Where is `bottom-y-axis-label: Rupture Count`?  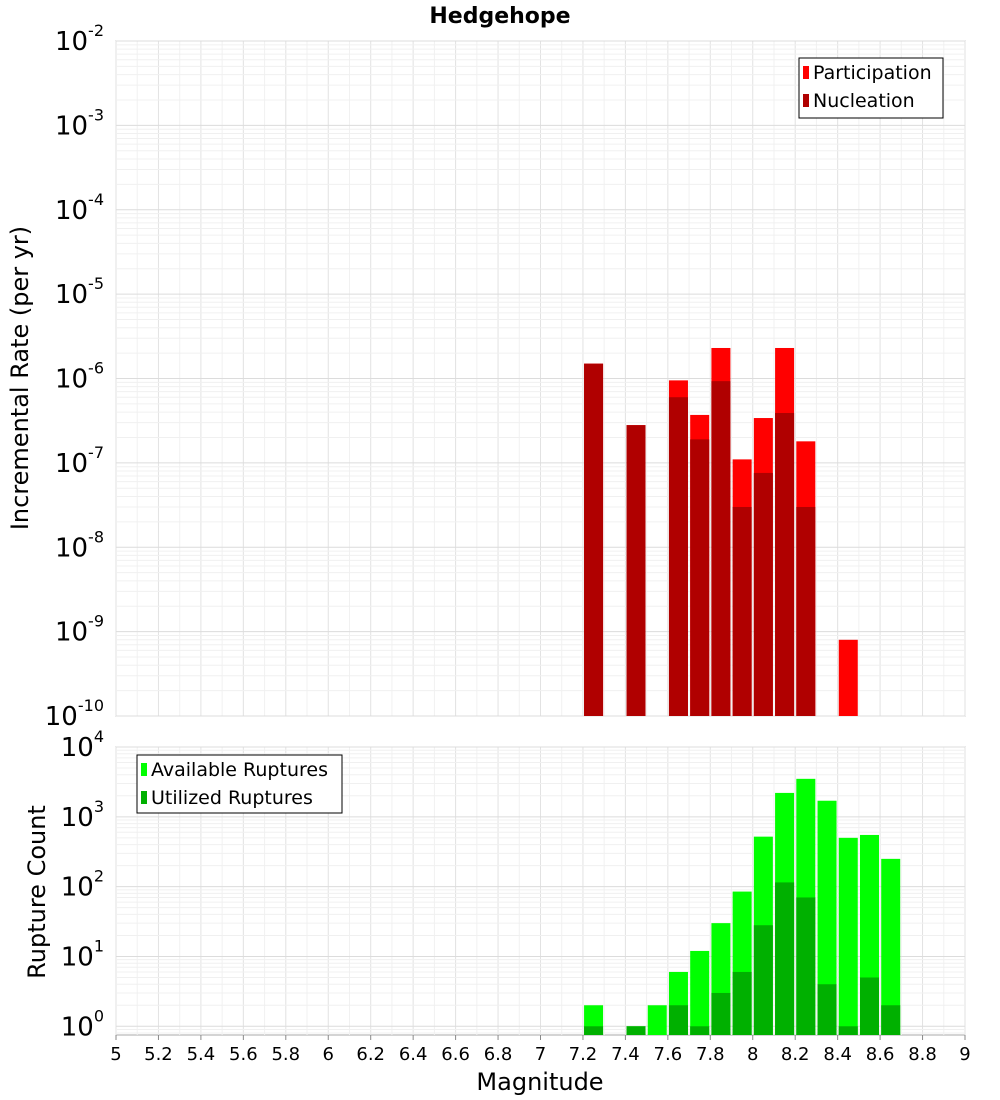 bottom-y-axis-label: Rupture Count is located at coordinates (37, 892).